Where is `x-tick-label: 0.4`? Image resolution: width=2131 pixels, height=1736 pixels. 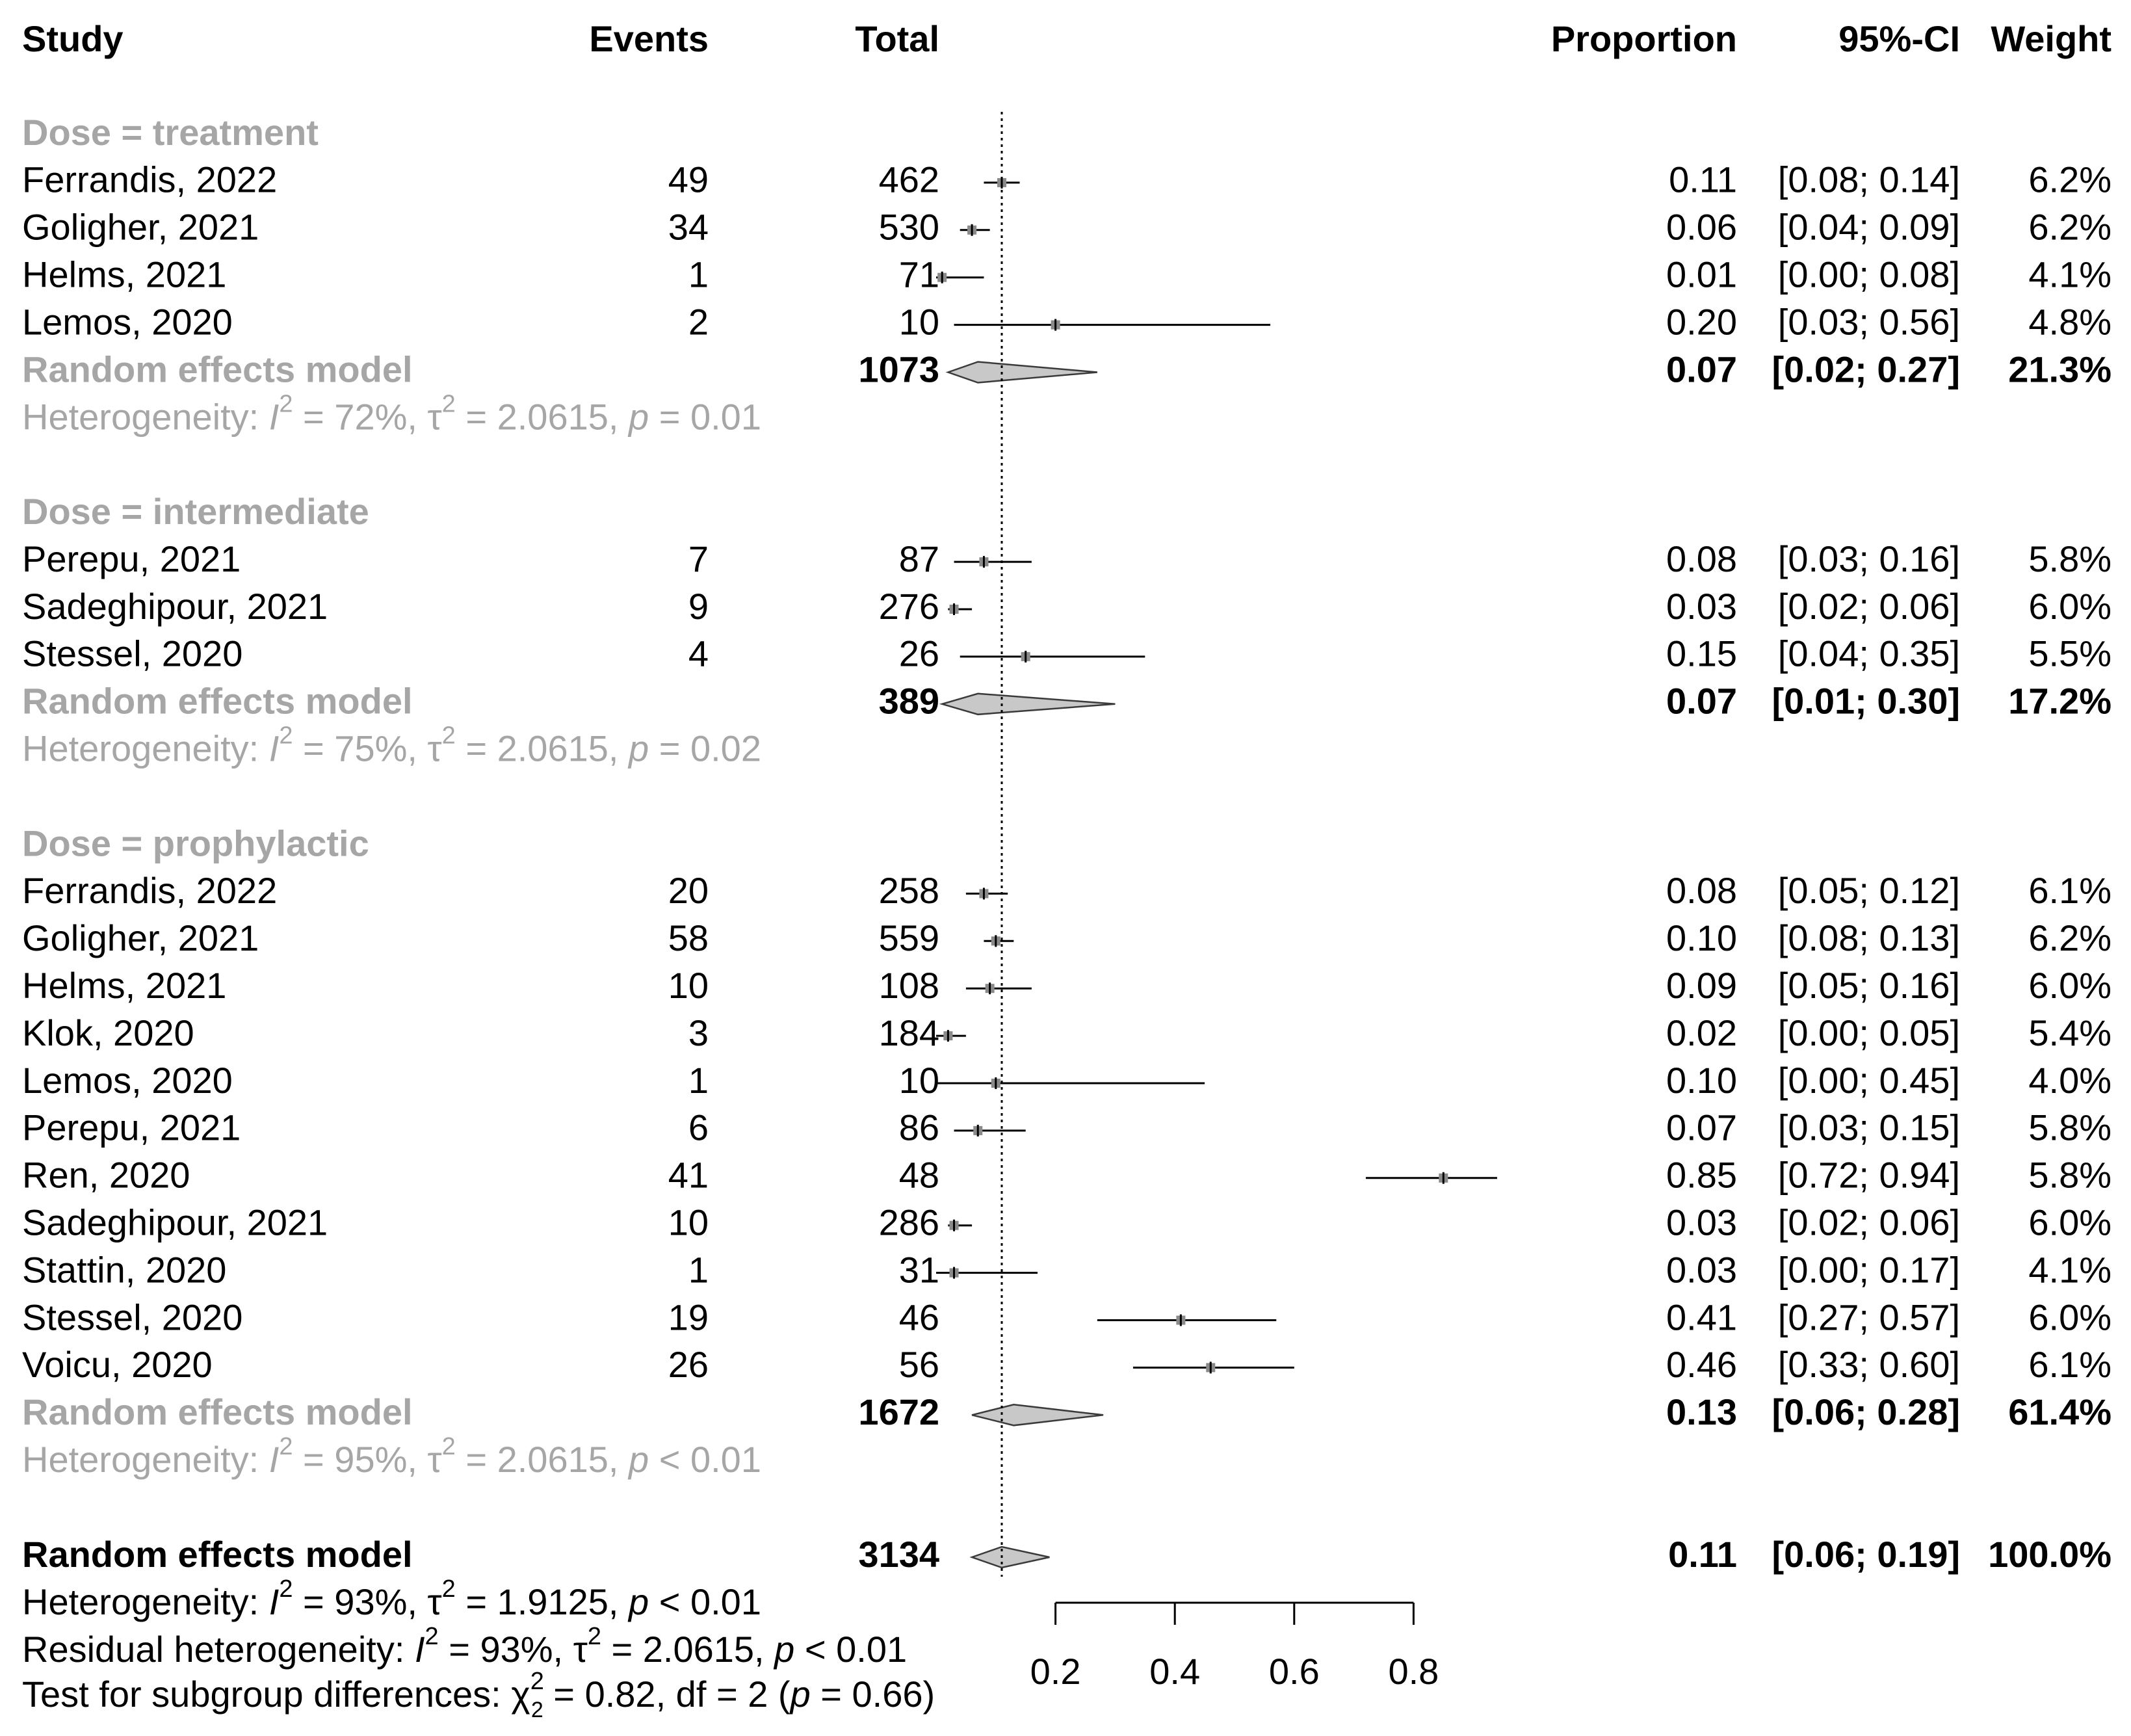
x-tick-label: 0.4 is located at coordinates (1174, 1671).